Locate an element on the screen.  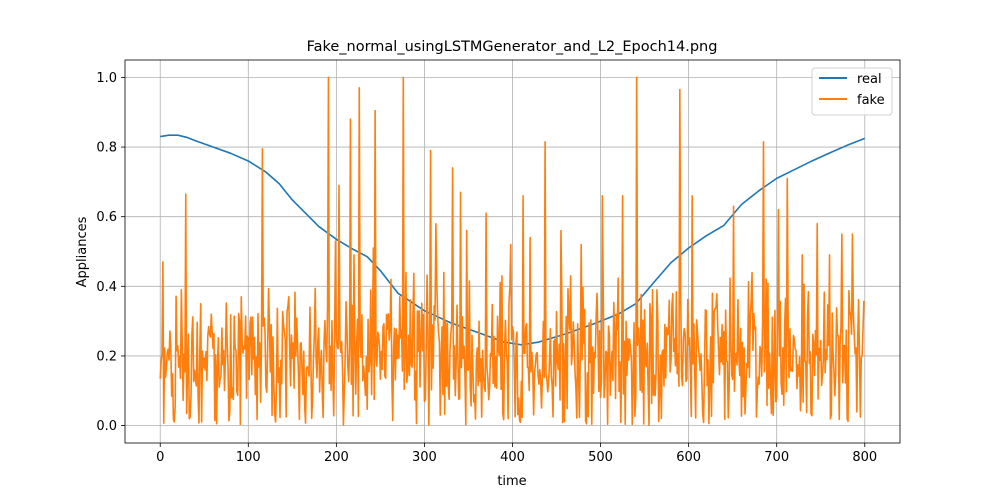
x-axis-label: time is located at coordinates (511, 481).